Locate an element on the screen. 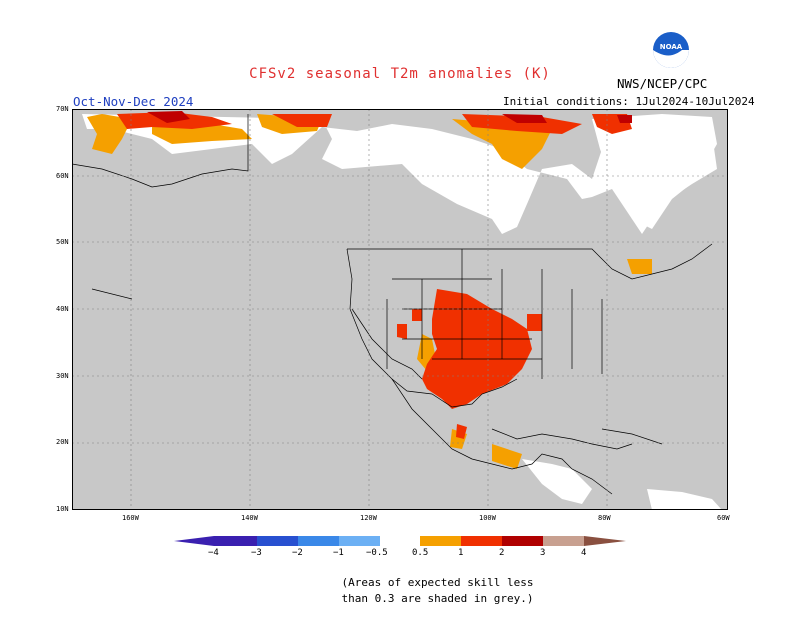 The image size is (800, 618). lon-label-80w: 80W is located at coordinates (604, 518).